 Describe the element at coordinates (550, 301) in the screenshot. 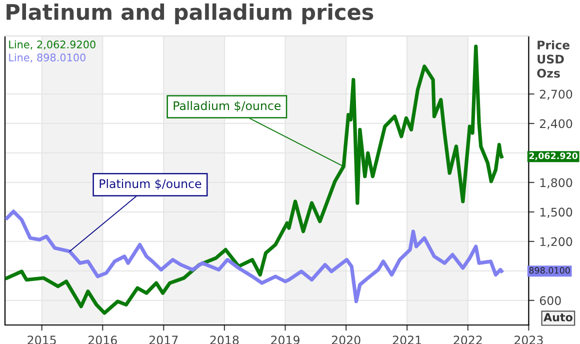

I see `y-tick-label: 600` at that location.